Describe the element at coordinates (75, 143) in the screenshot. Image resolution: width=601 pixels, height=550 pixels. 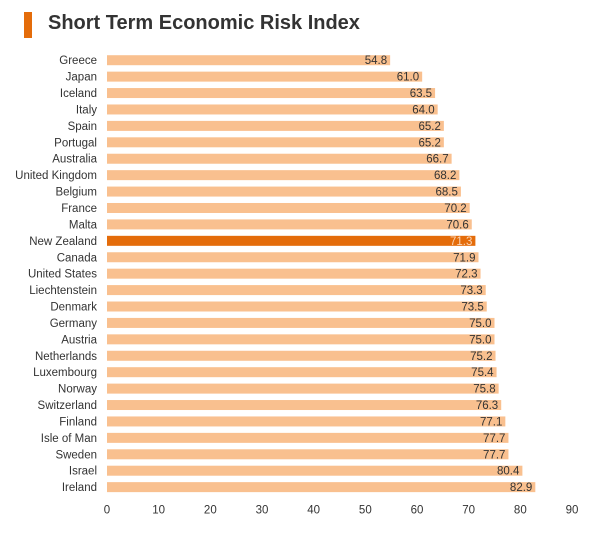
I see `category-label: Portugal` at that location.